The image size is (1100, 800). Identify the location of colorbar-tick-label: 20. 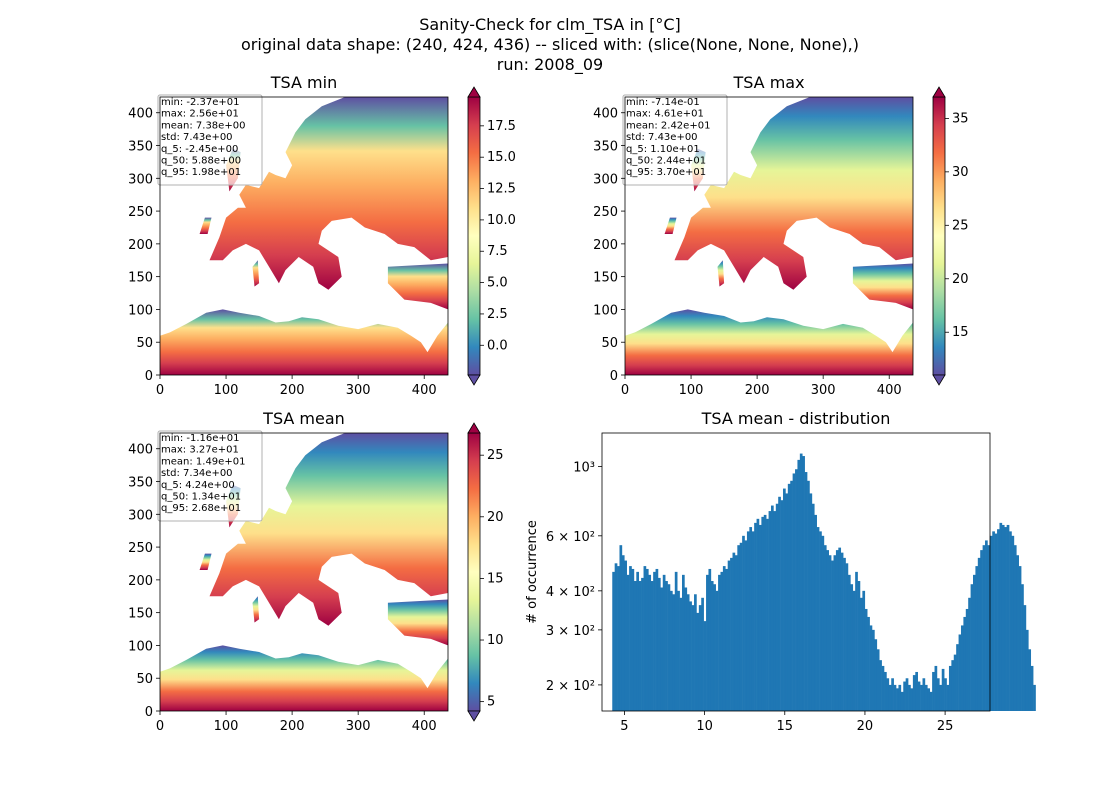
(960, 279).